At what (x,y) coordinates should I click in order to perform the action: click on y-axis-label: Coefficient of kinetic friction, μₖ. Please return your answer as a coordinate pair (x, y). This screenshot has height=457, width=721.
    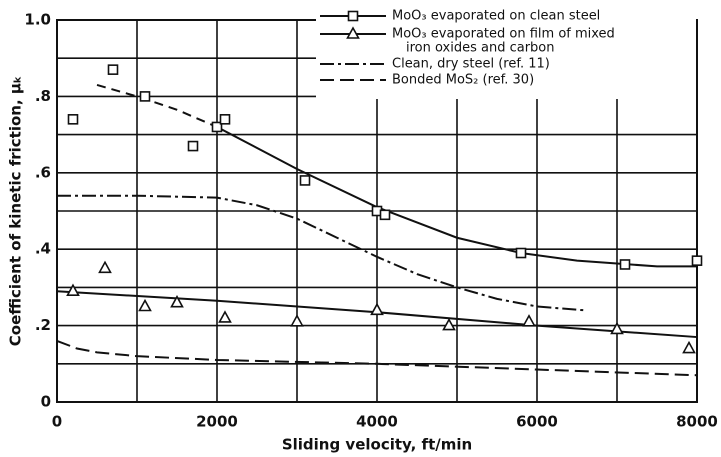
    Looking at the image, I should click on (16, 211).